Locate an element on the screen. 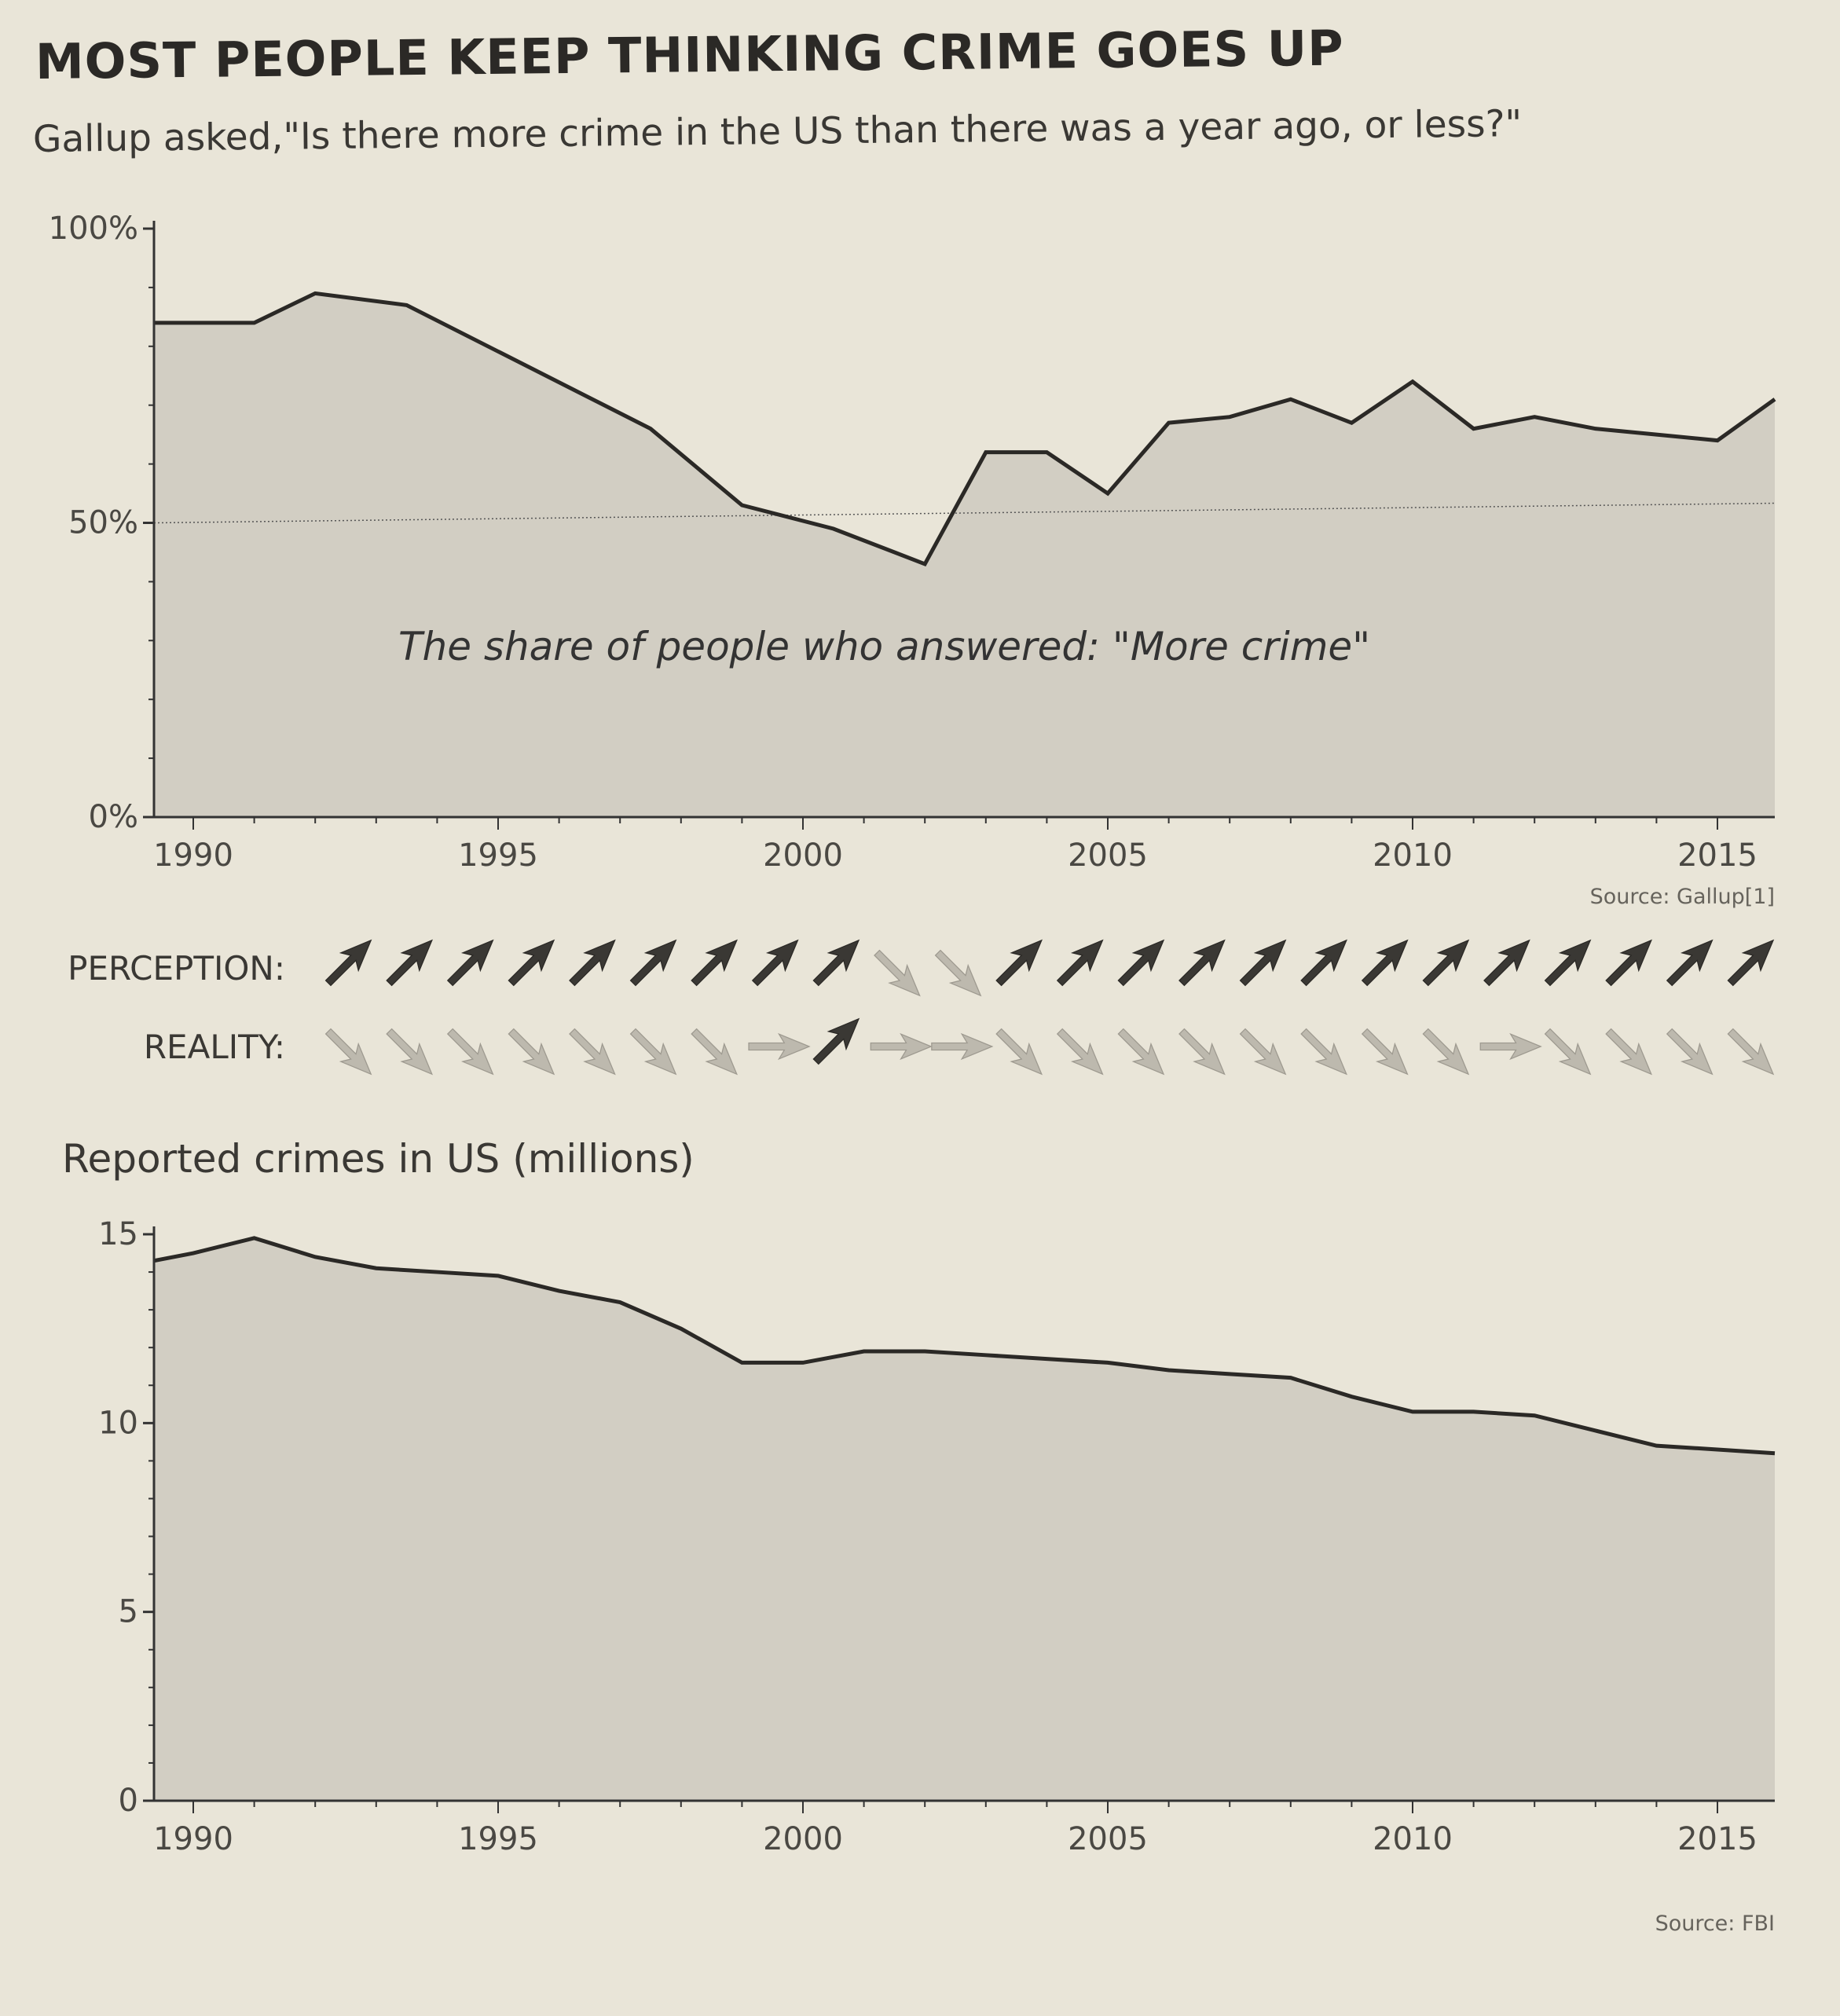 Image resolution: width=1840 pixels, height=2016 pixels. perception-label: PERCEPTION: is located at coordinates (176, 968).